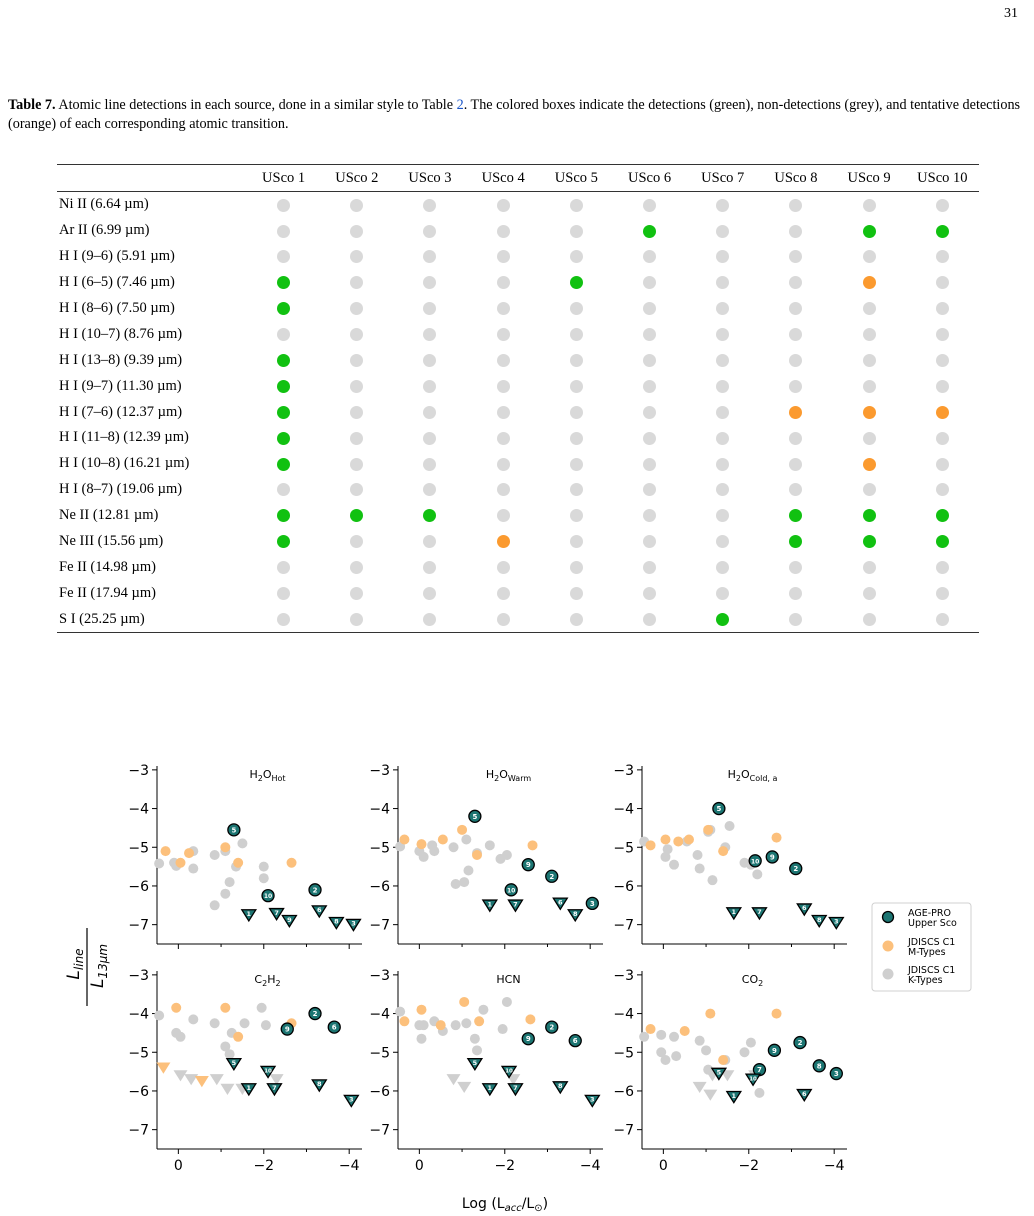 The width and height of the screenshot is (1034, 1216). I want to click on y-tick-label: −4, so click(379, 1015).